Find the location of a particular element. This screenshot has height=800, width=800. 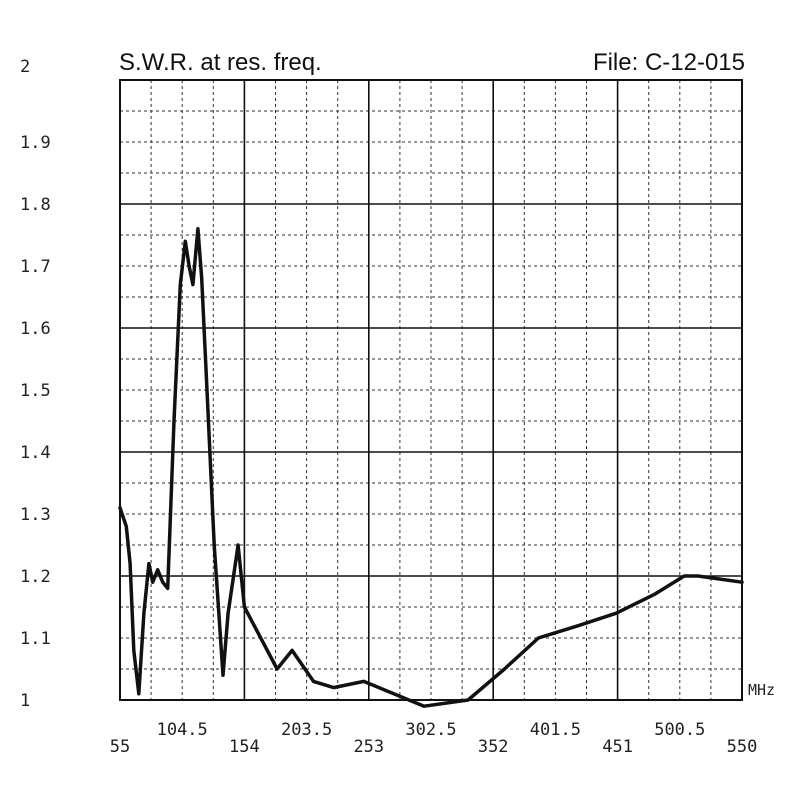

file-label: File: C-12-015 is located at coordinates (669, 62).